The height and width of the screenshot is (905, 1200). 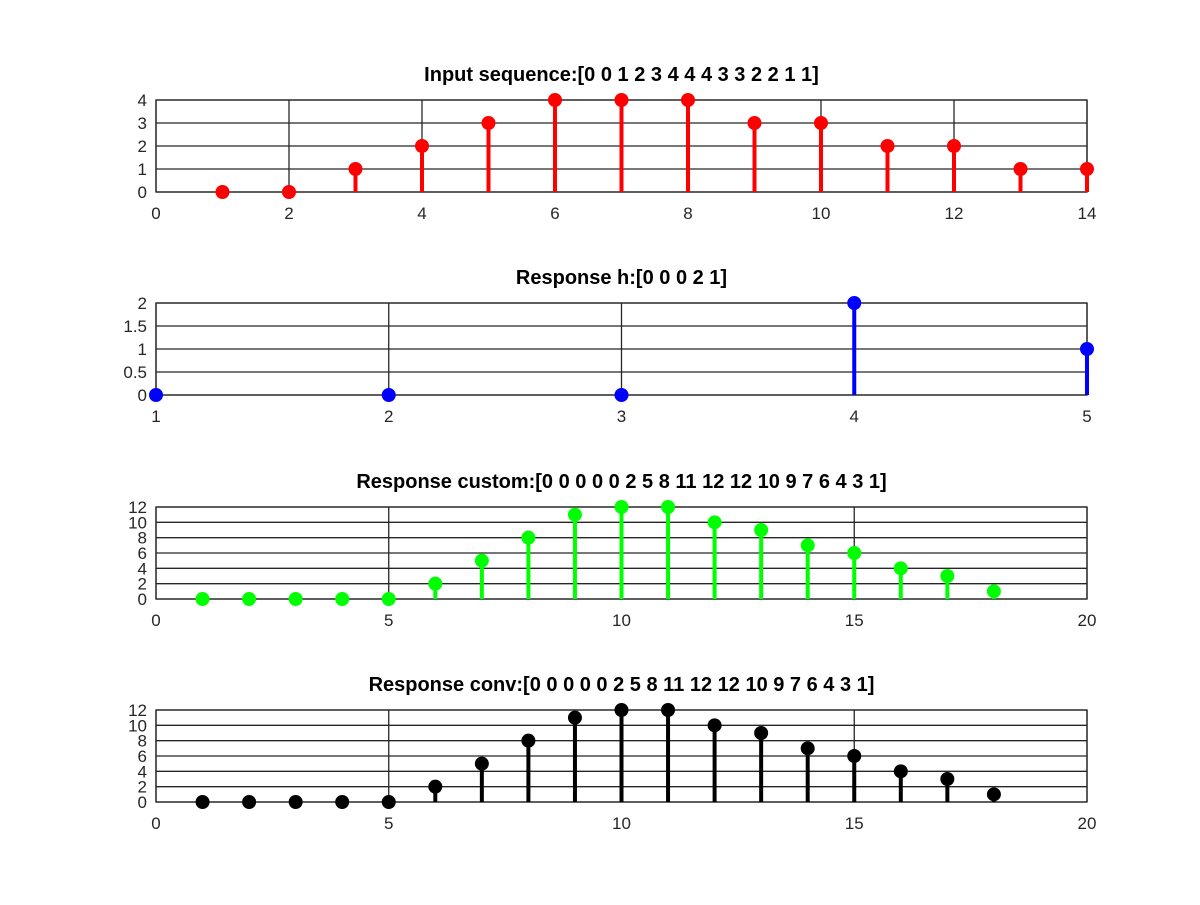 I want to click on panel-4-xtick-label-0: 0, so click(x=155, y=823).